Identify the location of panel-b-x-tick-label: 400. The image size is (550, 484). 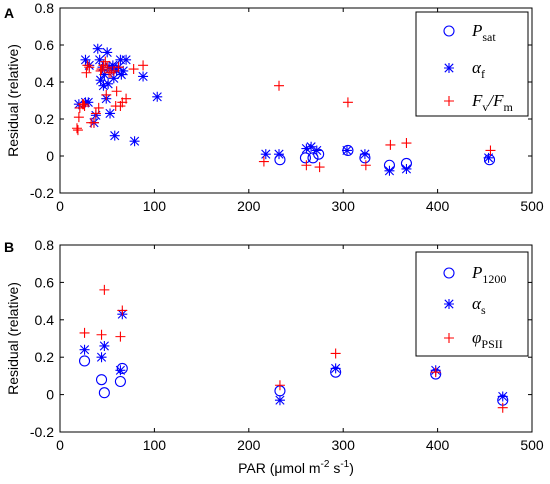
(438, 445).